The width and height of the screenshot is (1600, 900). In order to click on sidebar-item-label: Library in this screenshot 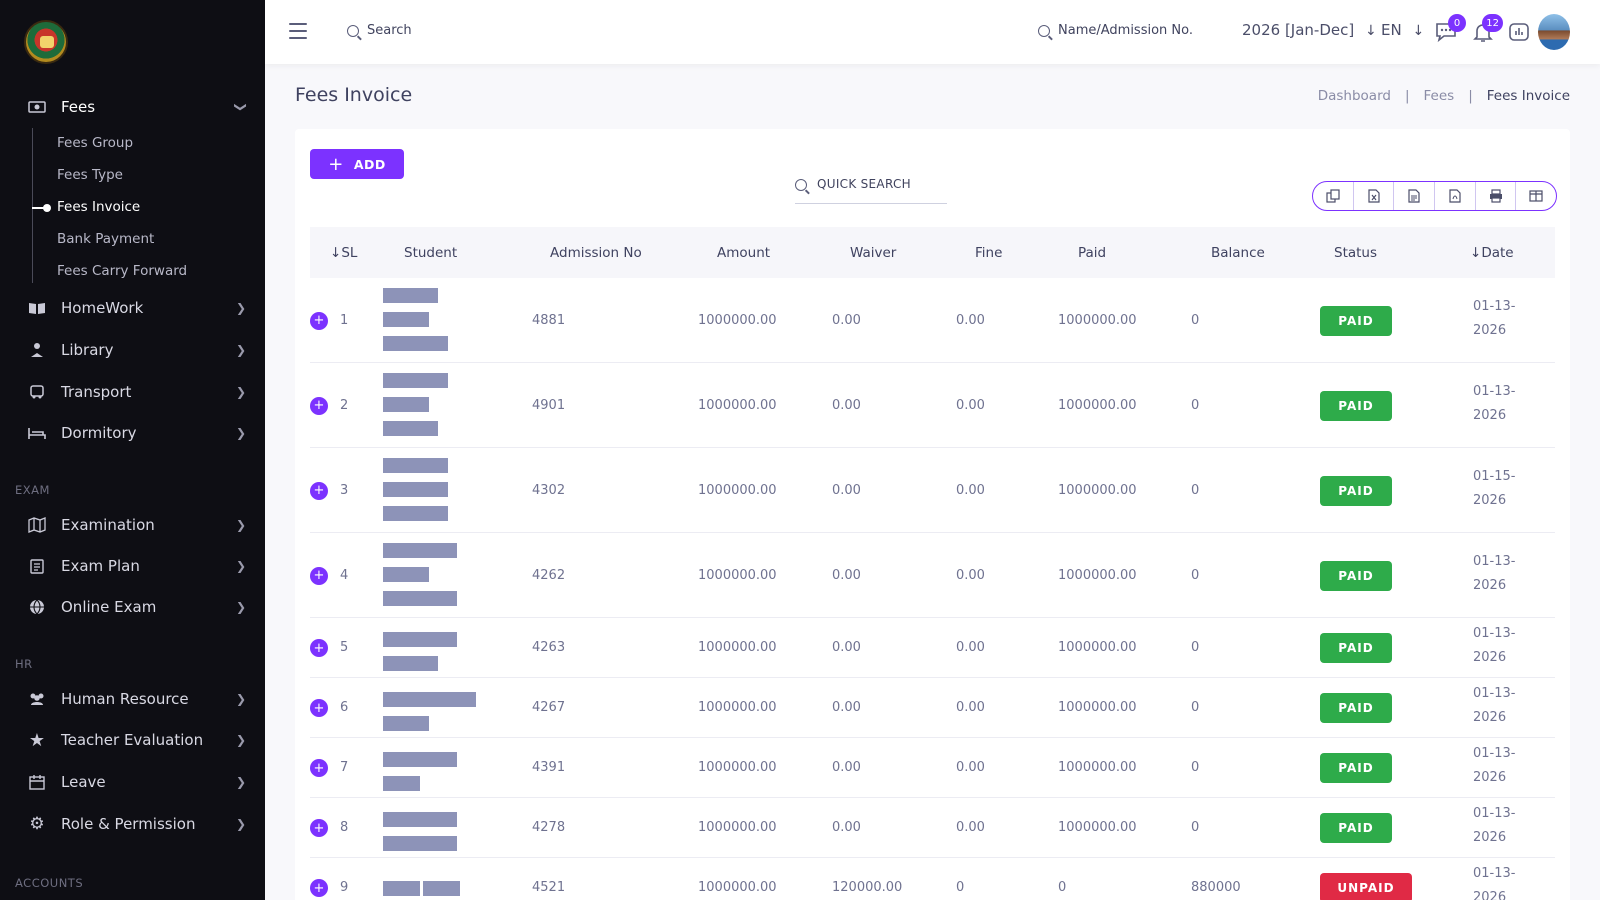, I will do `click(87, 350)`.